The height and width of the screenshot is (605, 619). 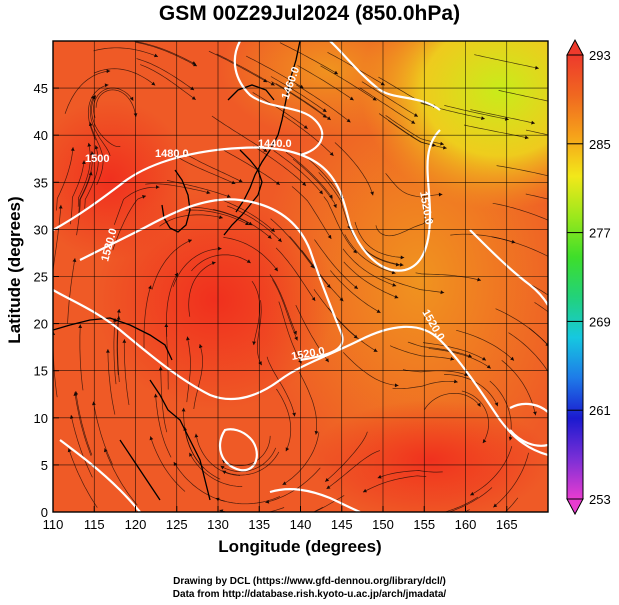 I want to click on contour-label: 1500, so click(x=97, y=159).